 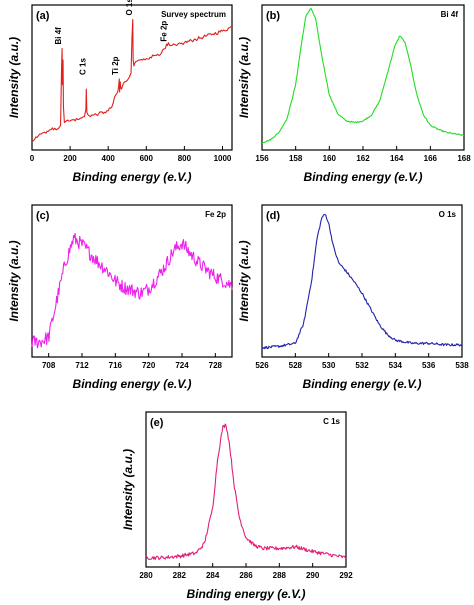 I want to click on x-tick-label: 400, so click(x=109, y=158).